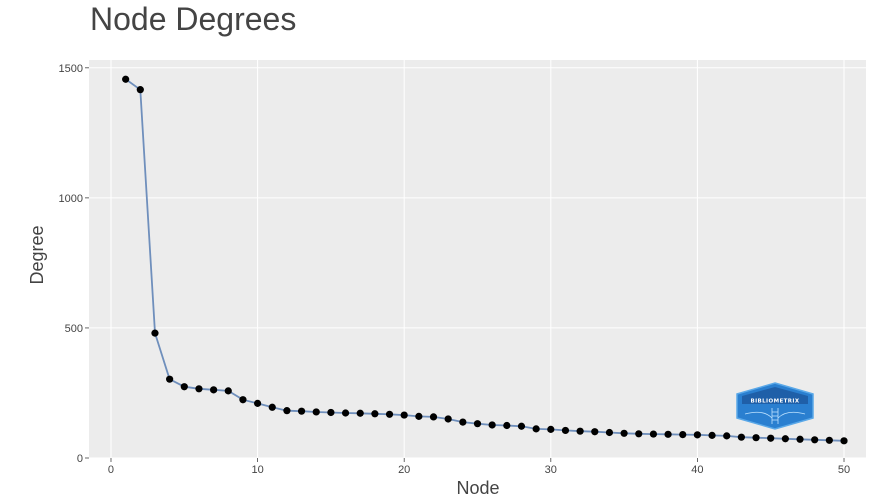 The width and height of the screenshot is (872, 500). What do you see at coordinates (775, 402) in the screenshot?
I see `logo-text: BIBLIOMETRIX` at bounding box center [775, 402].